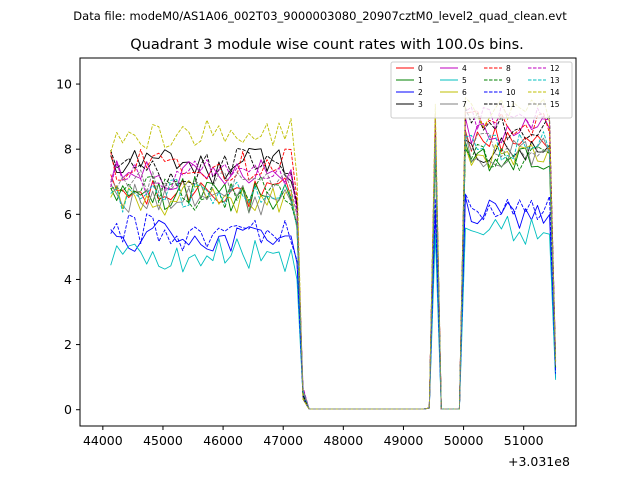 Image resolution: width=640 pixels, height=480 pixels. What do you see at coordinates (481, 90) in the screenshot?
I see `legend-box` at bounding box center [481, 90].